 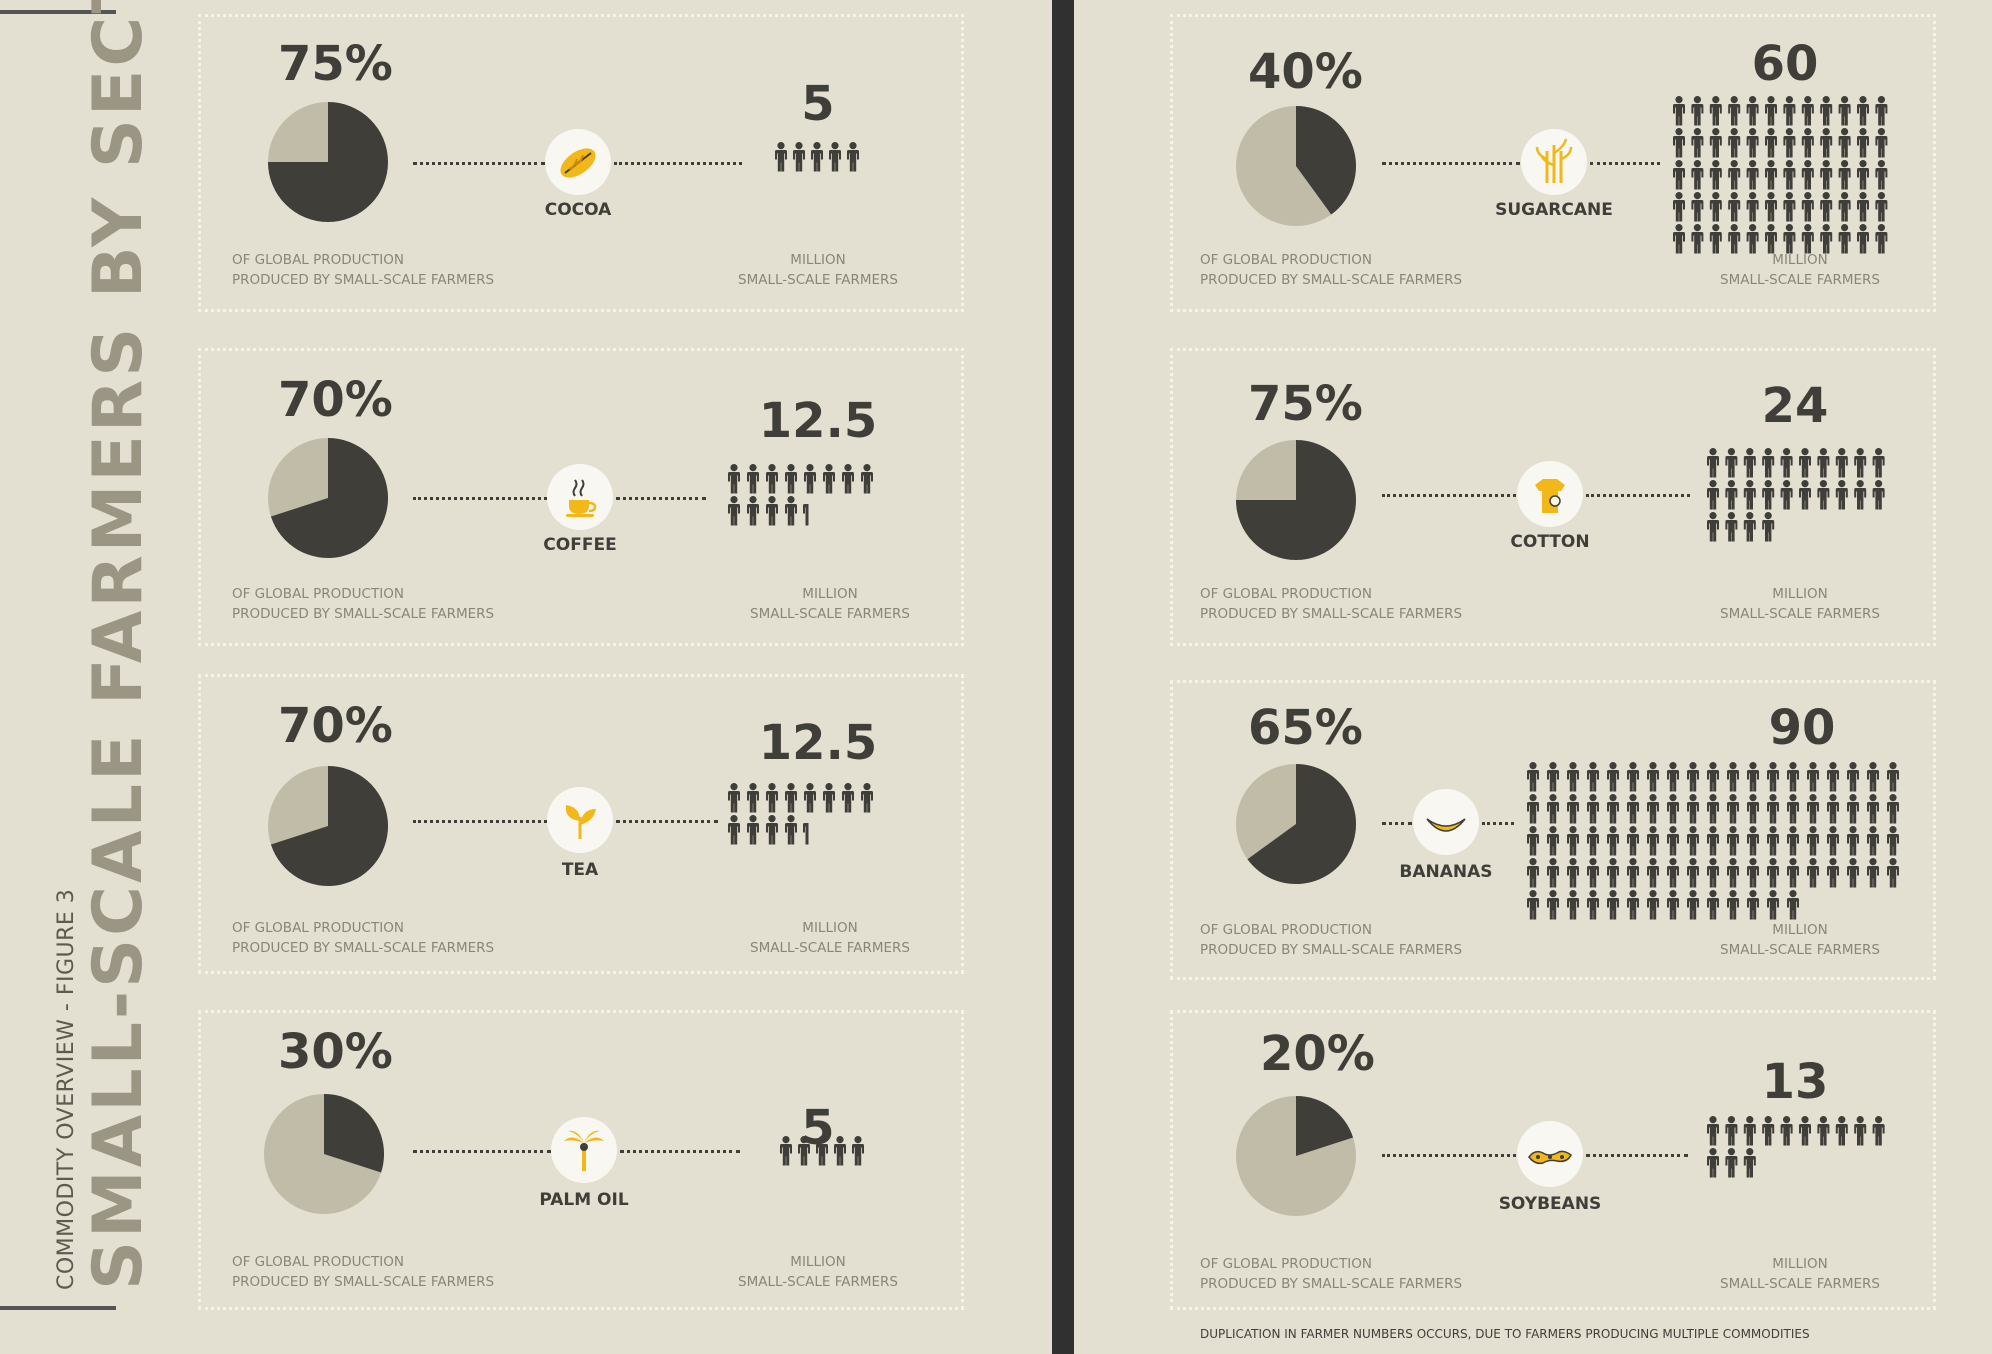 What do you see at coordinates (1550, 1204) in the screenshot?
I see `soybeans-name: SOYBEANS` at bounding box center [1550, 1204].